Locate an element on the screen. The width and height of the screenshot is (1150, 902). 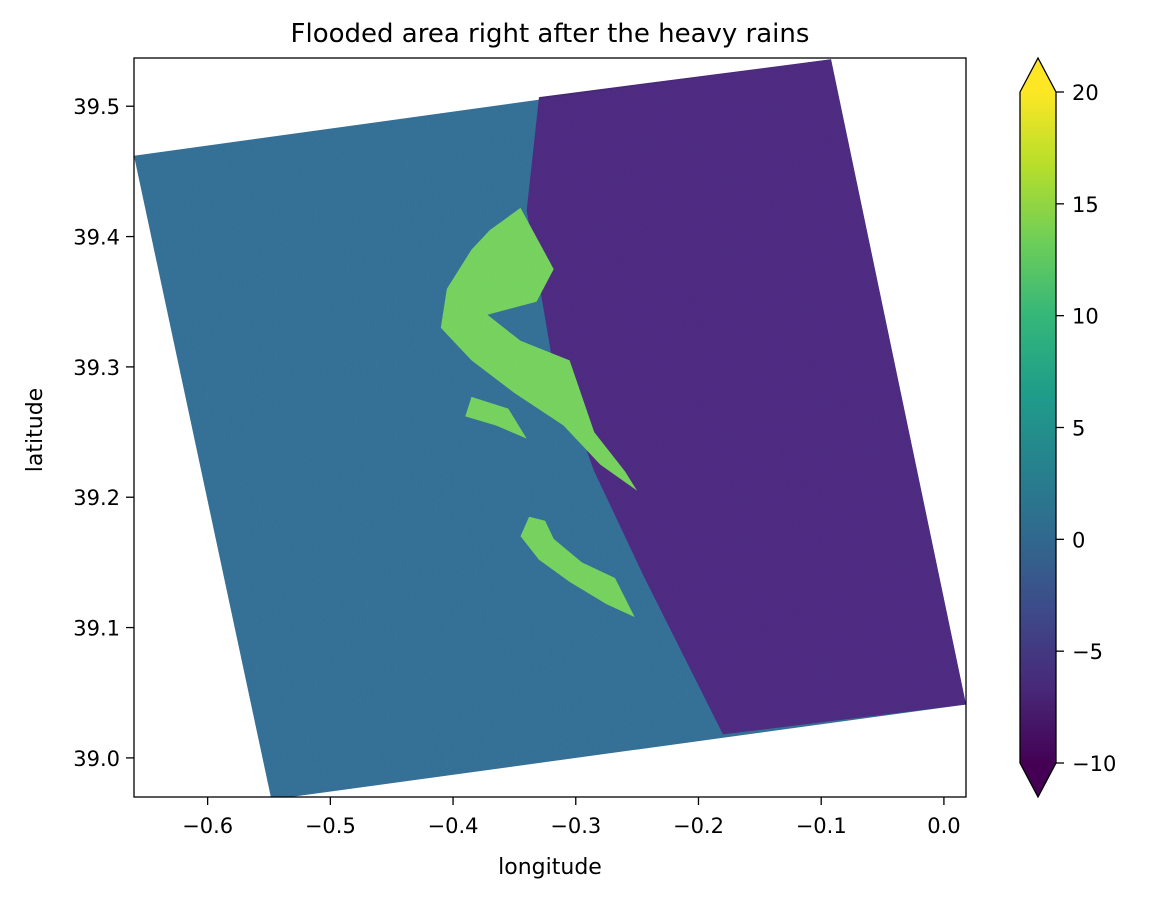
y-tick-label: 39.1 is located at coordinates (96, 629).